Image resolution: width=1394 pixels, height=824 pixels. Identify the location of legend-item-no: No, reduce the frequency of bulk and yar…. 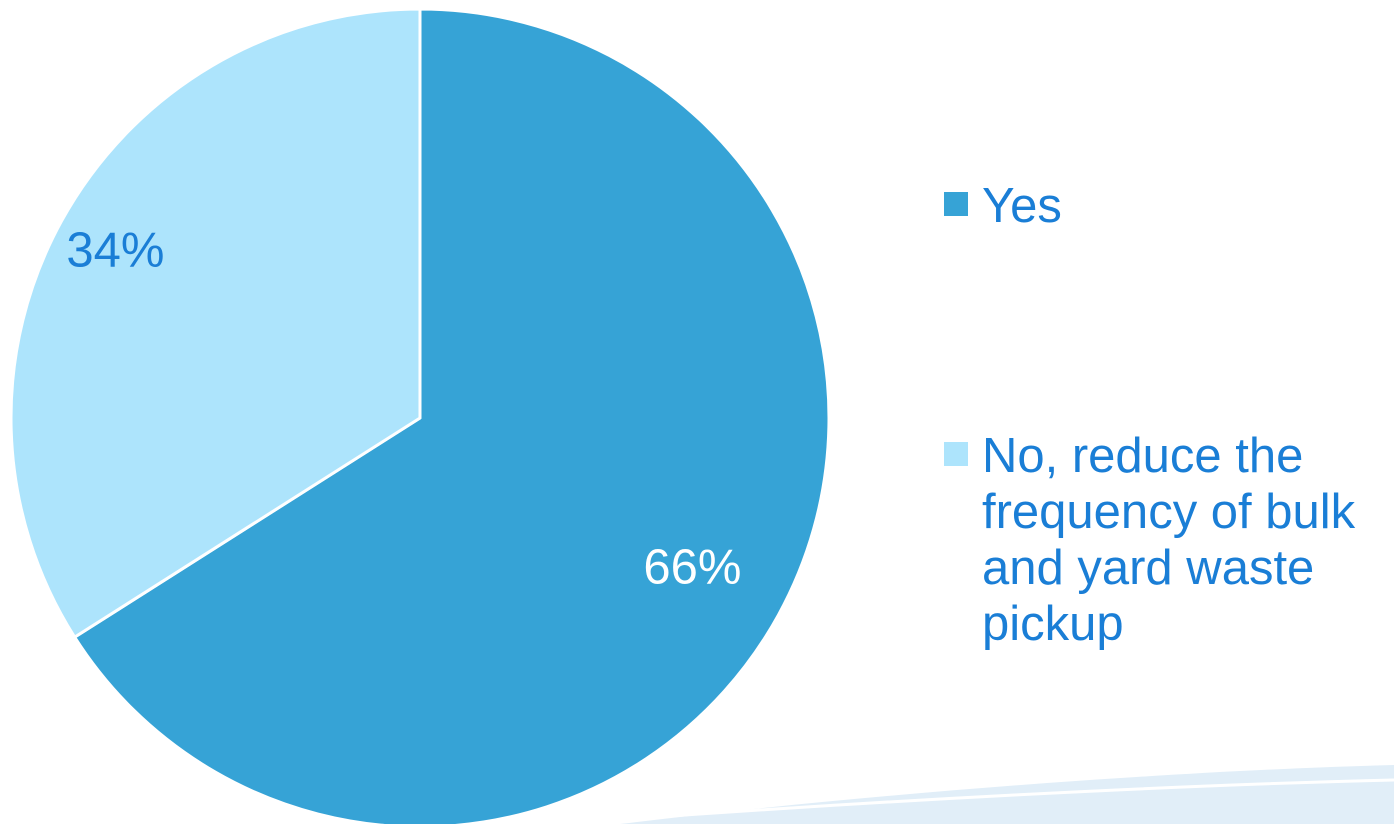
(1169, 540).